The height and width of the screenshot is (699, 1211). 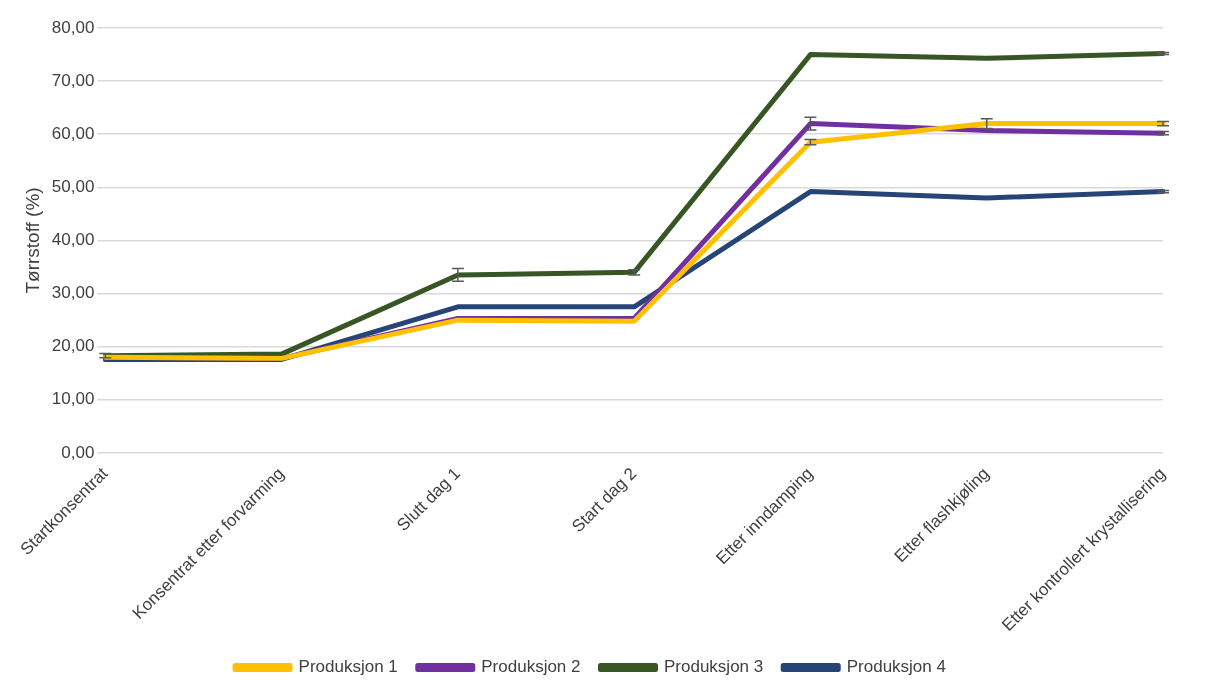 What do you see at coordinates (73, 133) in the screenshot?
I see `y-tick-label: 60,00` at bounding box center [73, 133].